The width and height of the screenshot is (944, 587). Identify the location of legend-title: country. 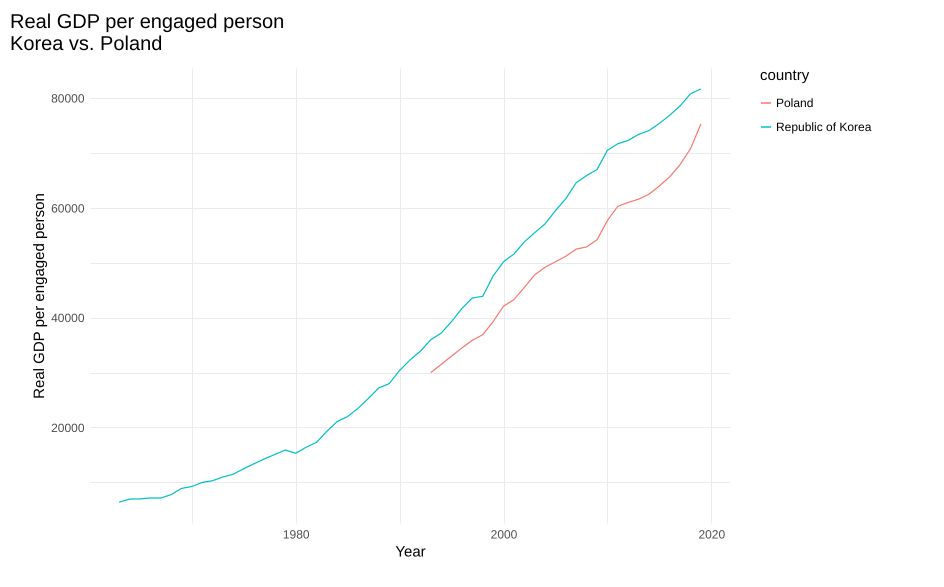
(785, 75).